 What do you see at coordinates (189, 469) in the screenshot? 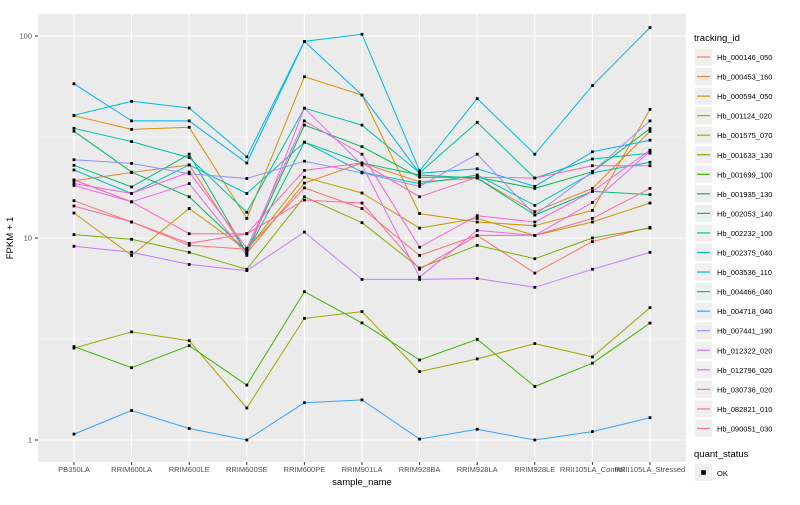
I see `x-tick-label: RRIM600LE` at bounding box center [189, 469].